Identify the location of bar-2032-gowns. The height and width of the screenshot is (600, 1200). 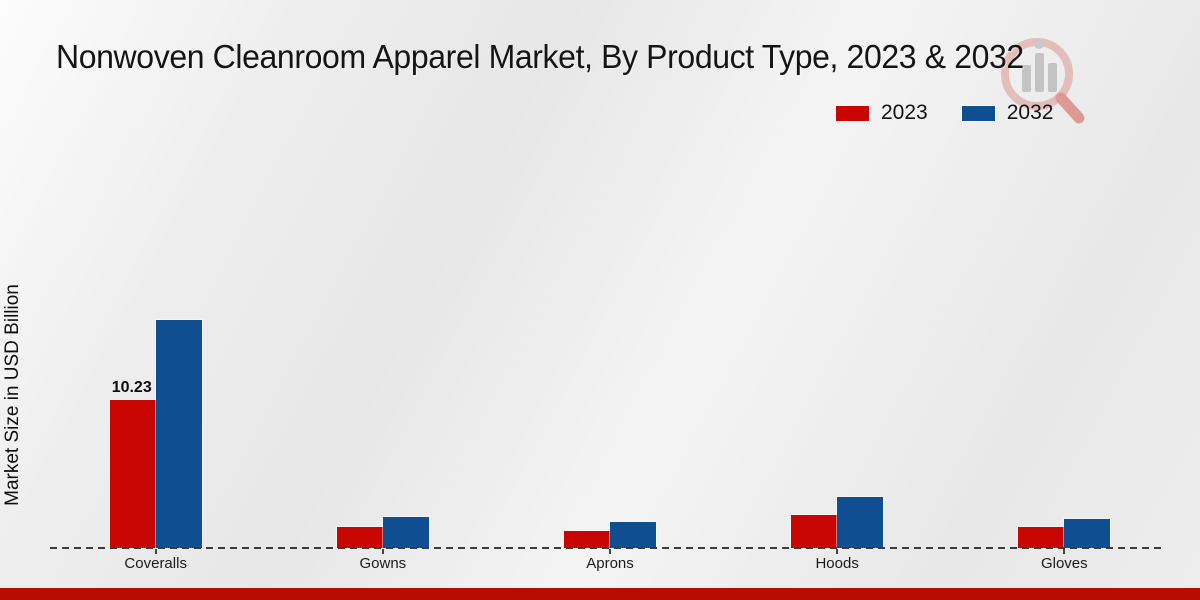
(405, 532).